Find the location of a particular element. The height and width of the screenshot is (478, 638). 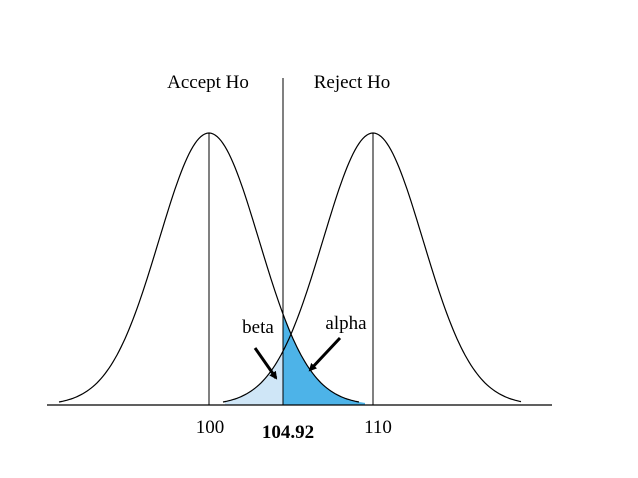

axis-label: 110 is located at coordinates (378, 427).